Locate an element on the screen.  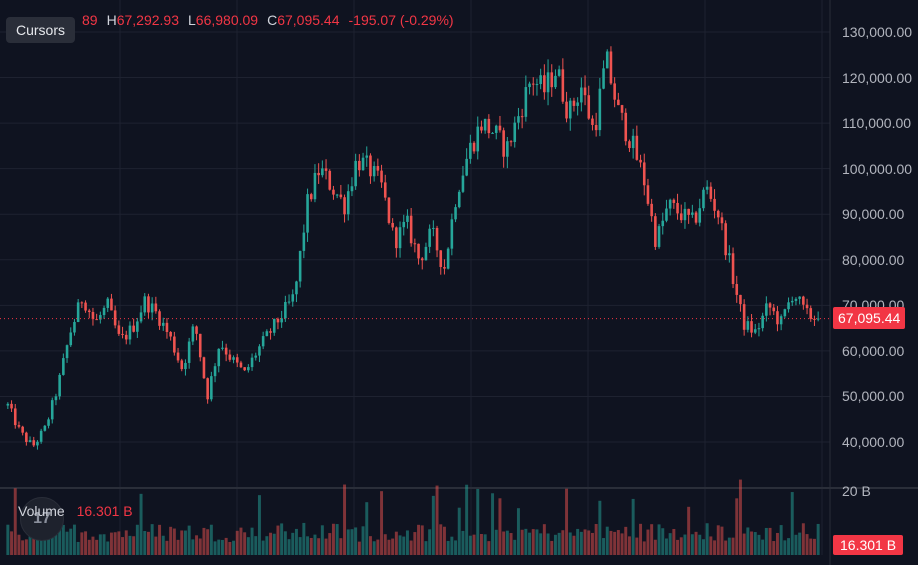
y-tick-label: 50,000.00 is located at coordinates (873, 396).